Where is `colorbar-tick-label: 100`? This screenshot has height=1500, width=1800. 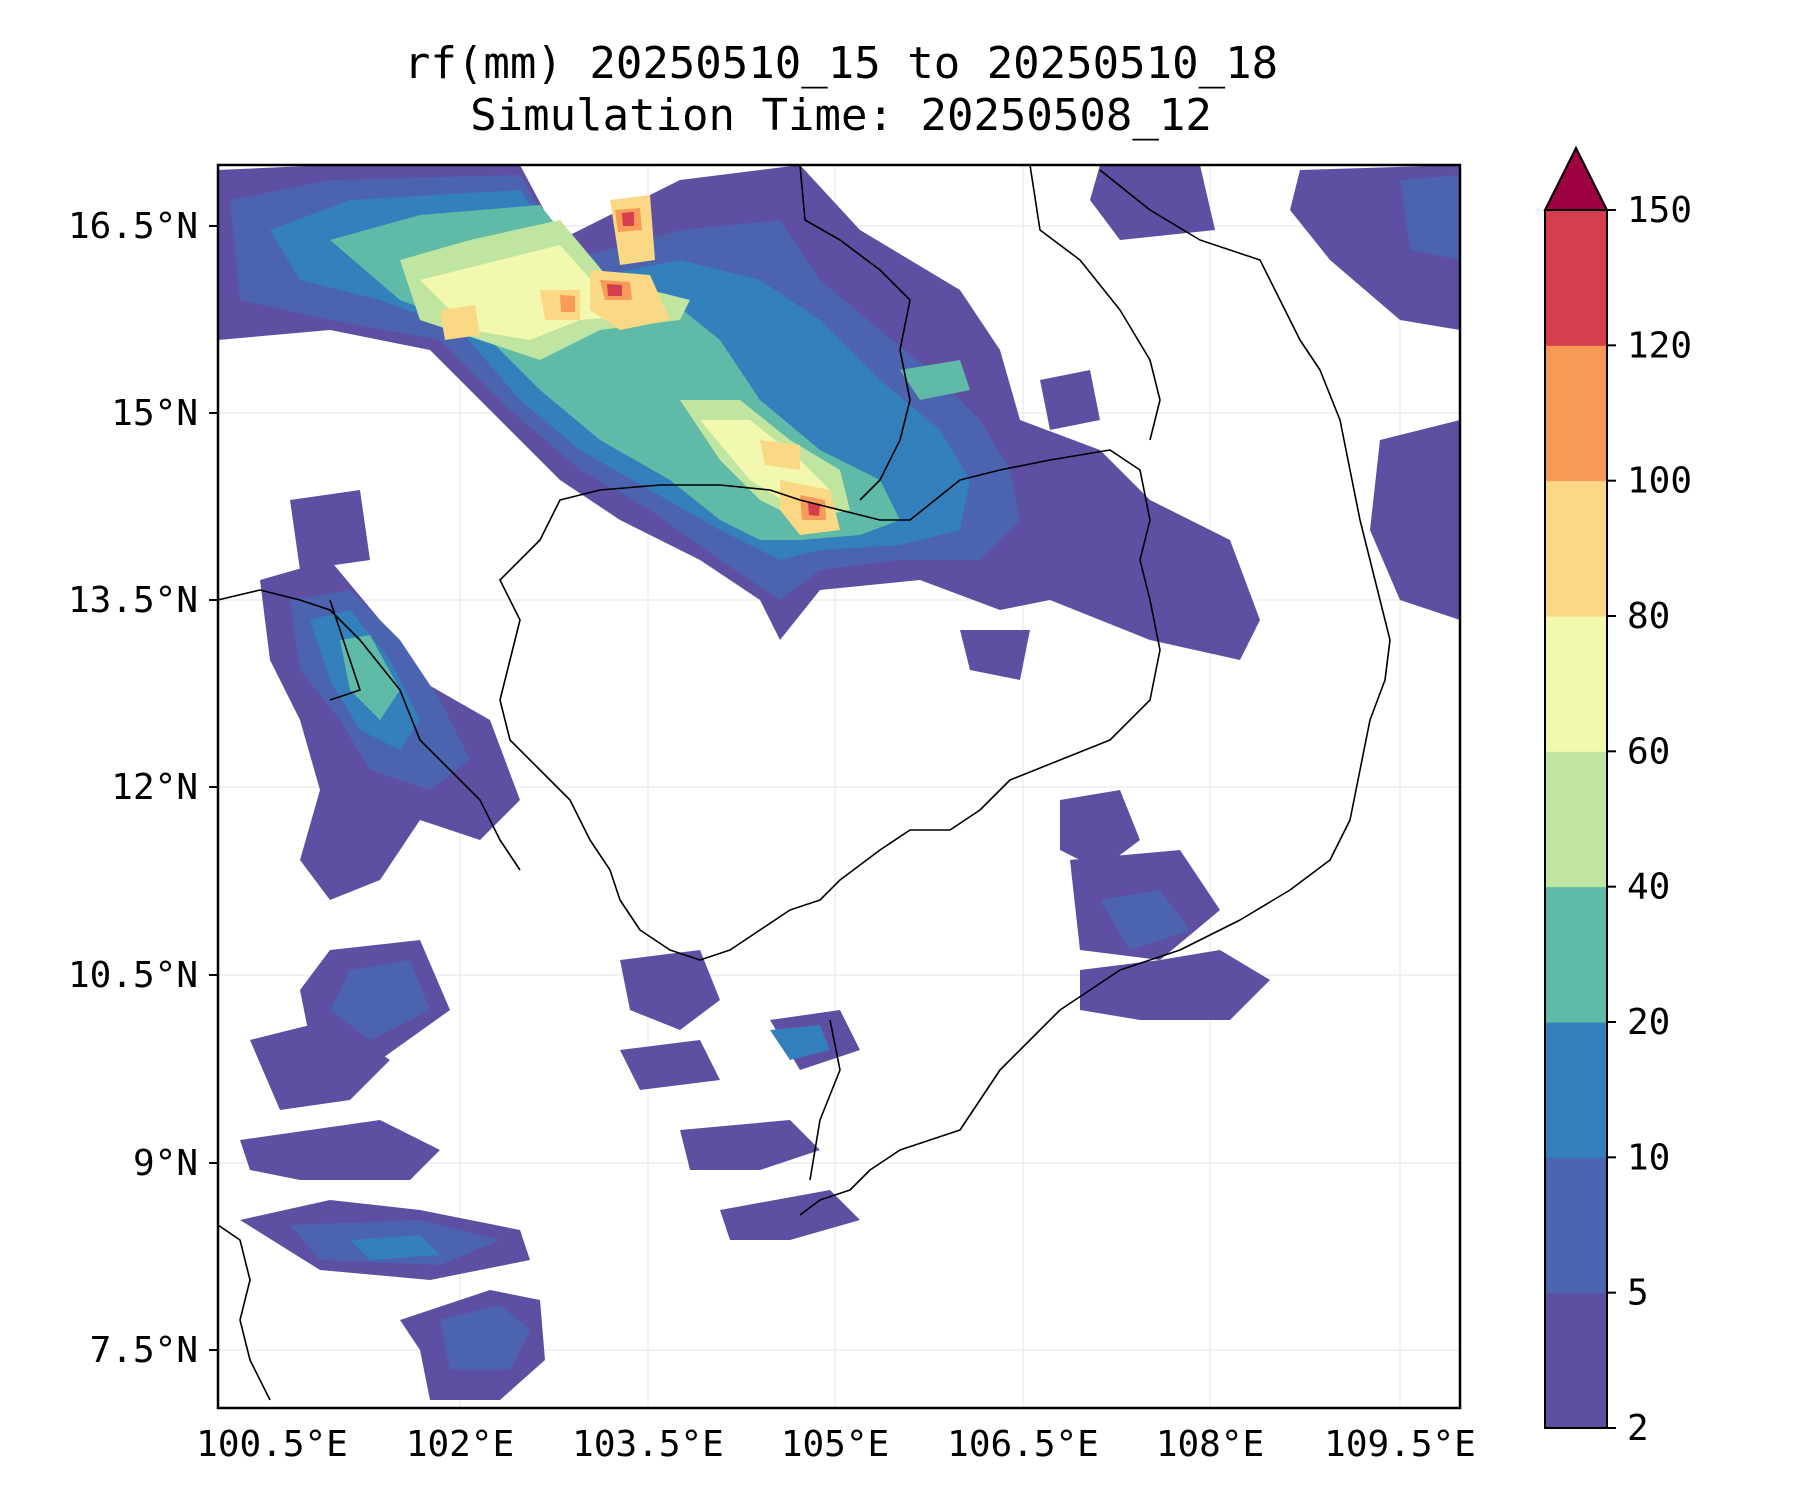
colorbar-tick-label: 100 is located at coordinates (1659, 481).